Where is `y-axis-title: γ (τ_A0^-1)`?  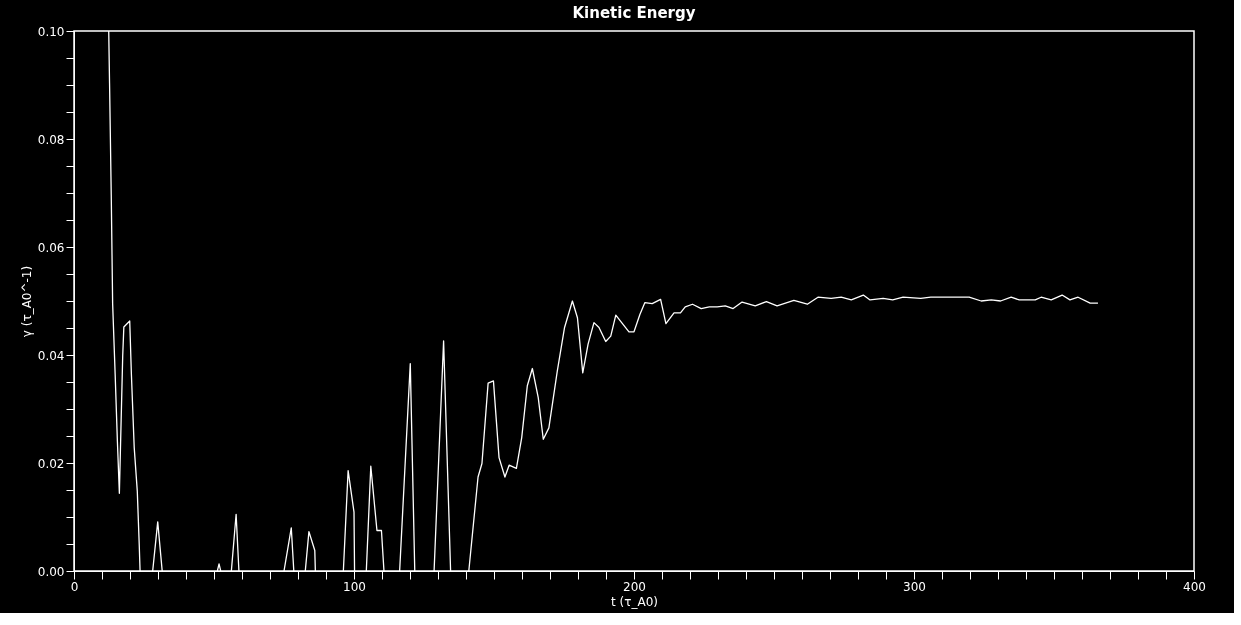 y-axis-title: γ (τ_A0^-1) is located at coordinates (26, 301).